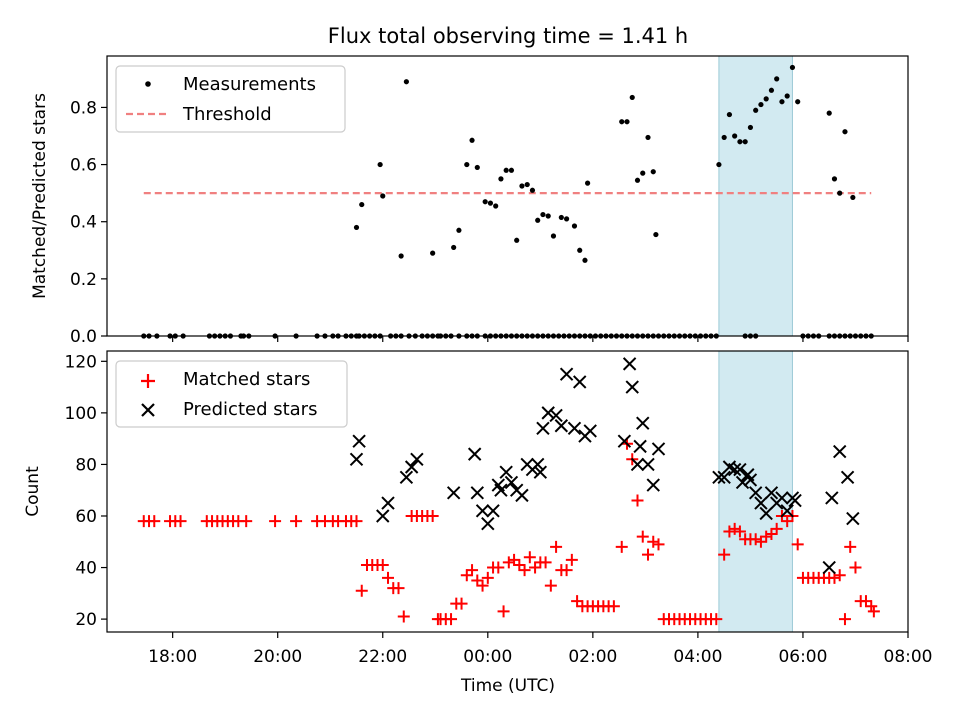 The image size is (960, 724). Describe the element at coordinates (507, 686) in the screenshot. I see `x-axis-label: Time (UTC)` at that location.